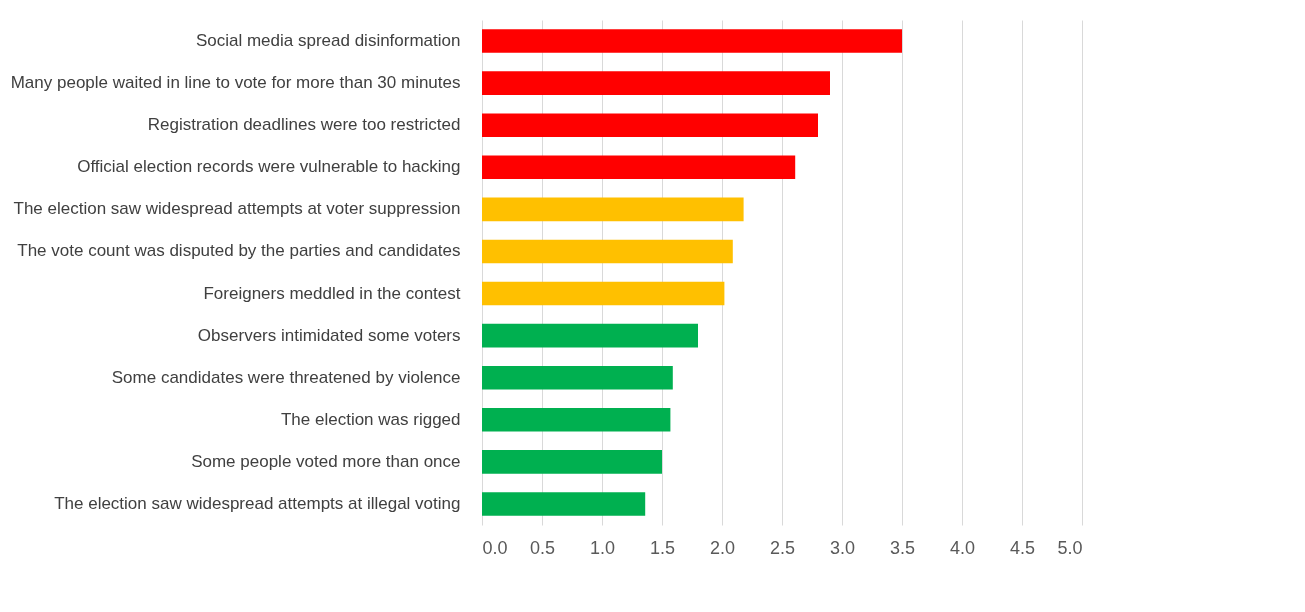 This screenshot has height=612, width=1305. I want to click on y-tick-label: Registration deadlines were too restricted, so click(304, 125).